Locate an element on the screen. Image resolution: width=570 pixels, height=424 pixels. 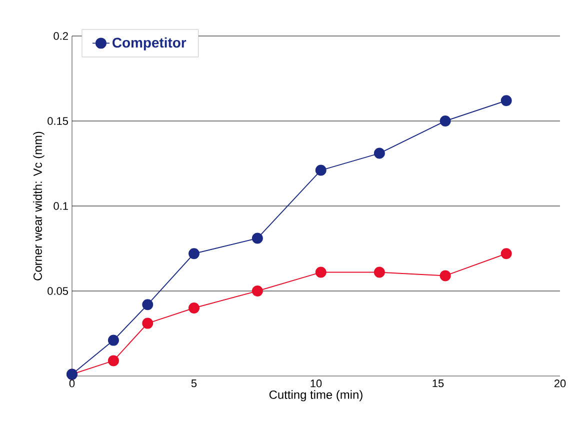
y-tick-label: 0.15 is located at coordinates (58, 121).